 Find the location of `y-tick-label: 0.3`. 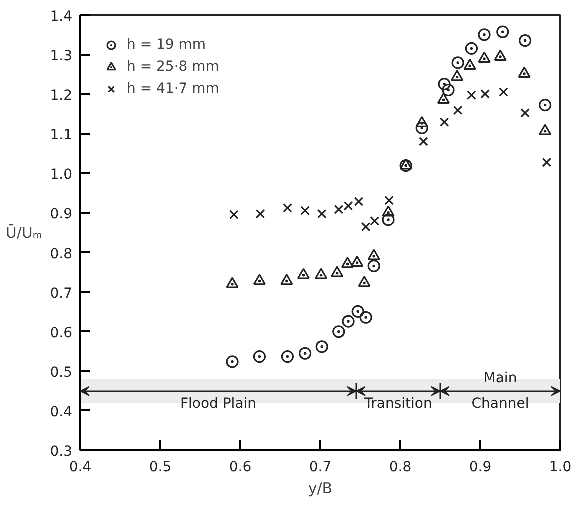

y-tick-label: 0.3 is located at coordinates (61, 452).